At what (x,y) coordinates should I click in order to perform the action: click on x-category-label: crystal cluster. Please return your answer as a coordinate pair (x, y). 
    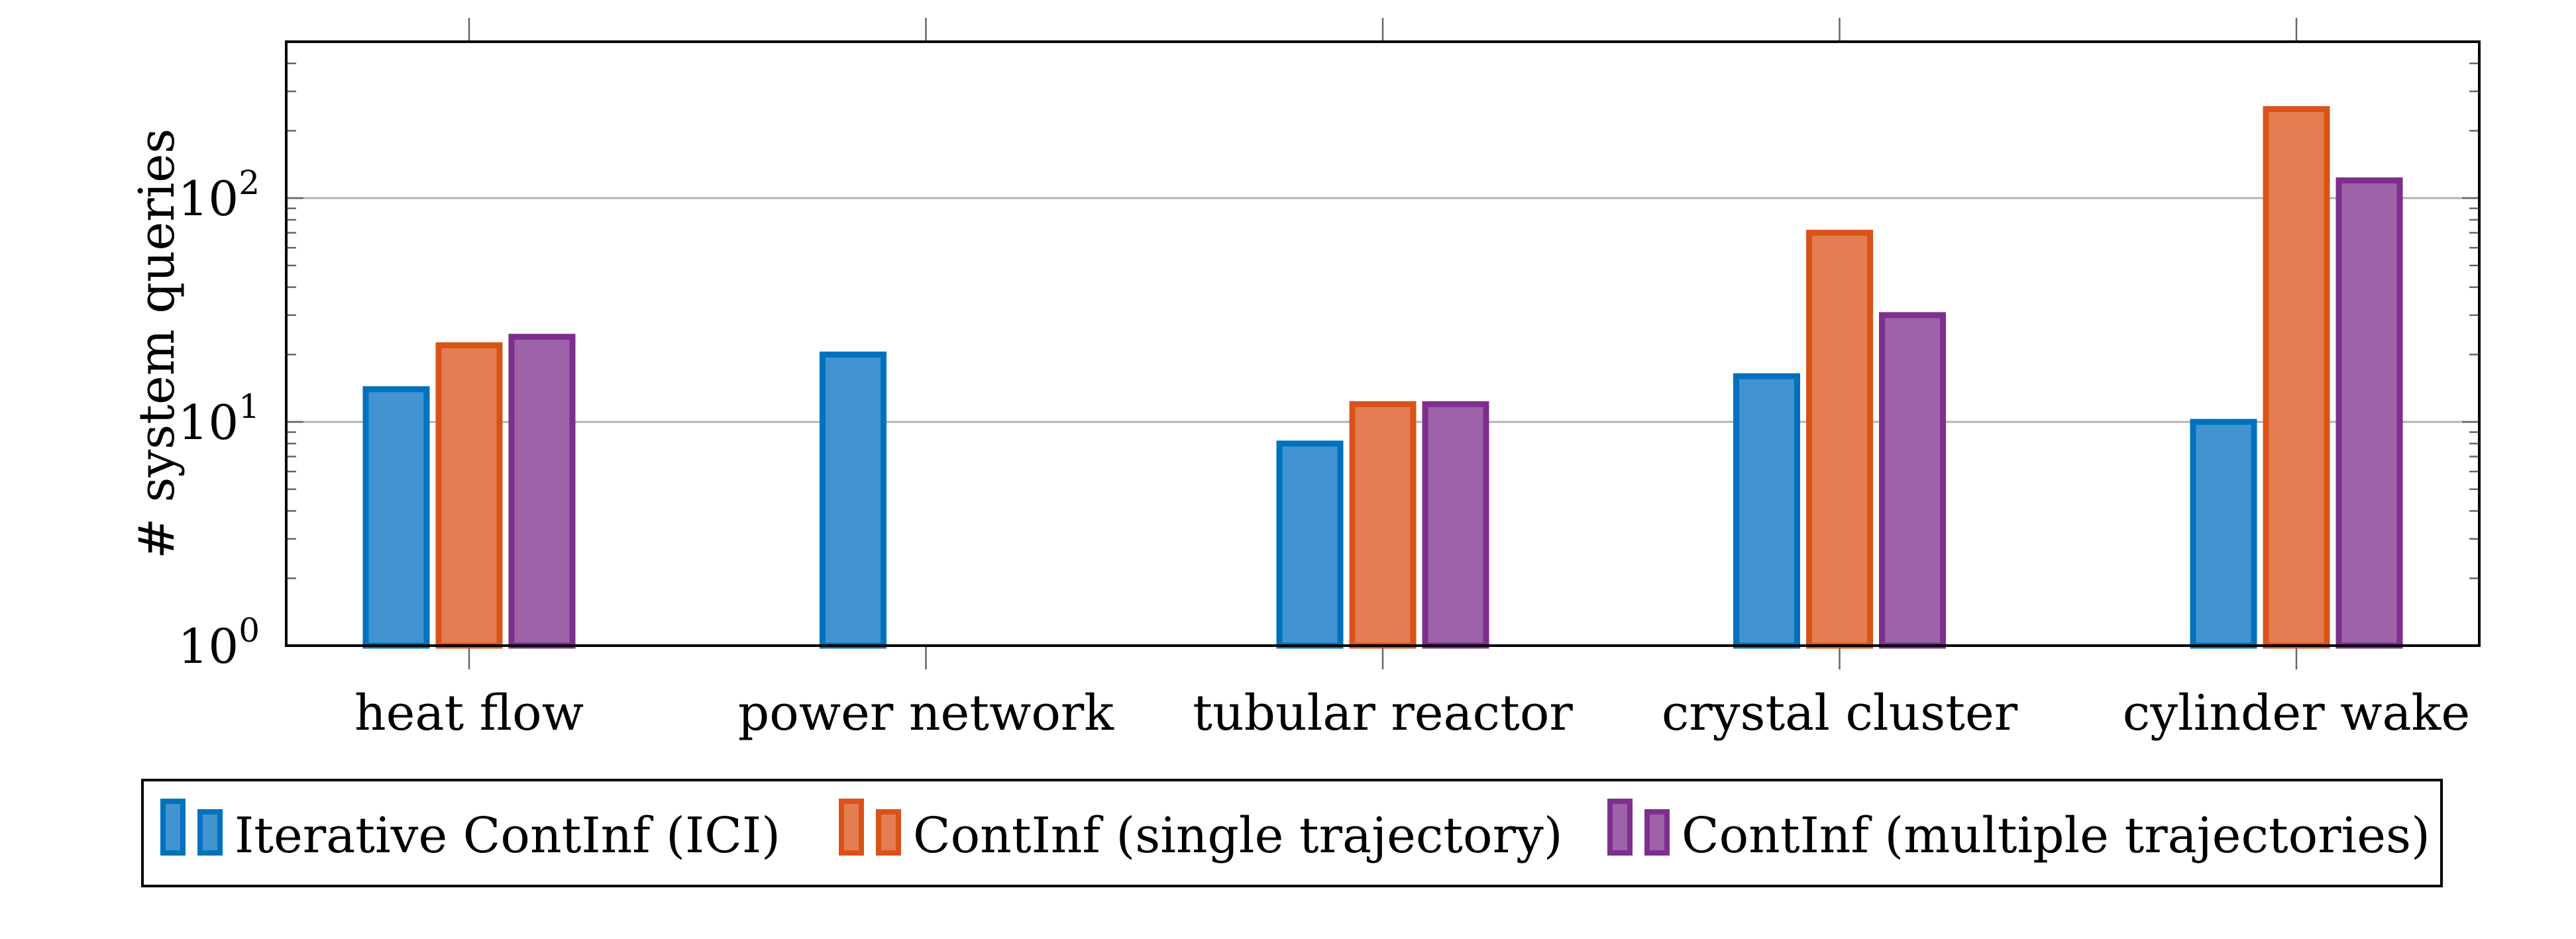
    Looking at the image, I should click on (1840, 713).